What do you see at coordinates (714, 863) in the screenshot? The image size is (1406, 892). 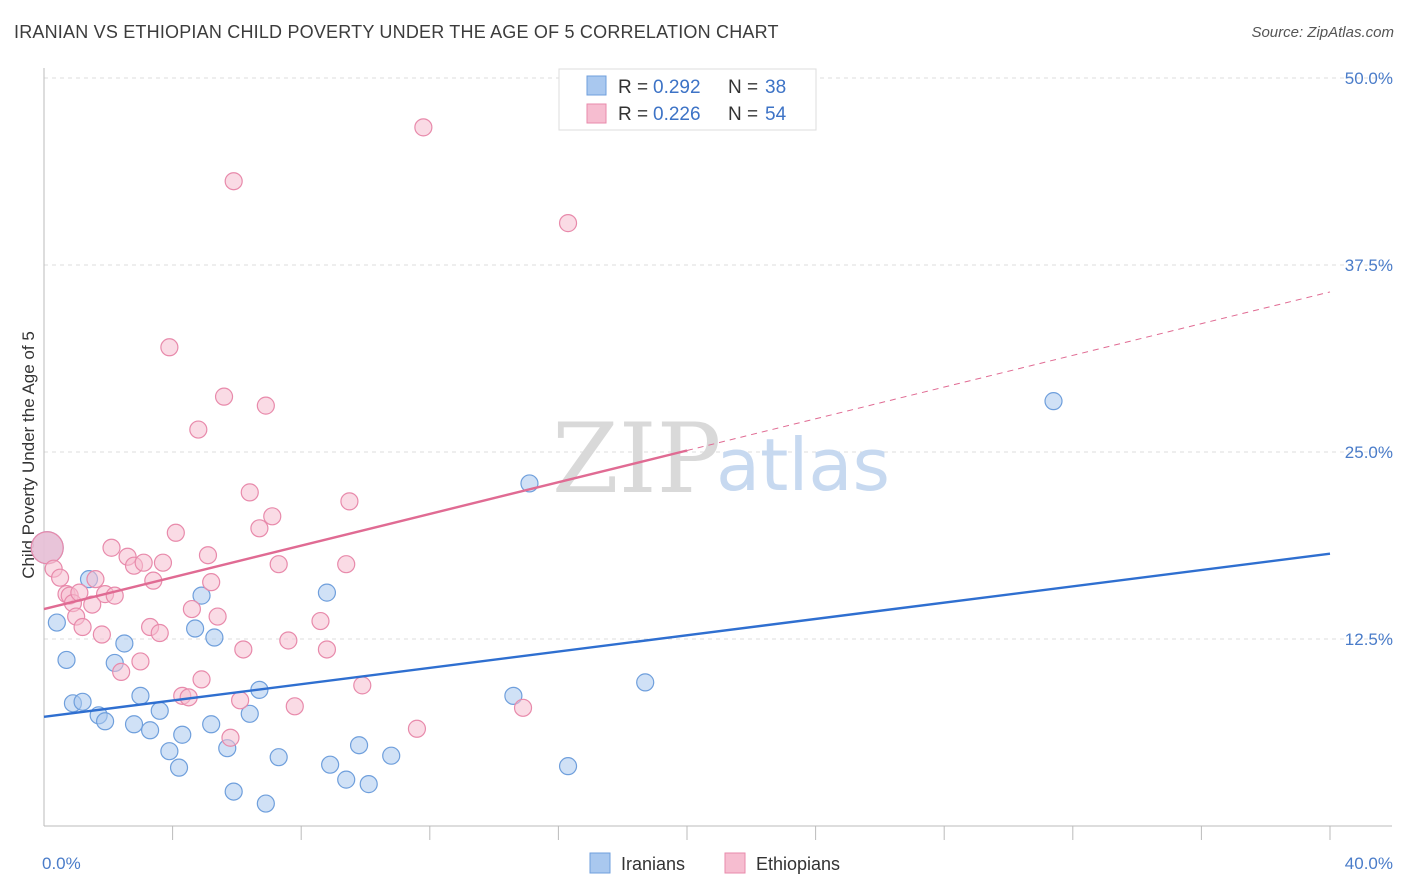 I see `bottom-legend: Iranians Ethiopians` at bounding box center [714, 863].